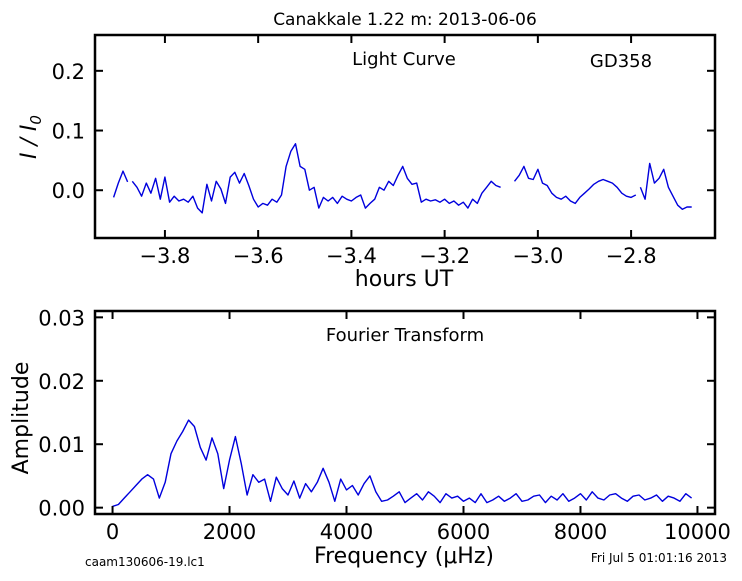 The width and height of the screenshot is (742, 581). What do you see at coordinates (258, 256) in the screenshot?
I see `x-tick-label: −3.6` at bounding box center [258, 256].